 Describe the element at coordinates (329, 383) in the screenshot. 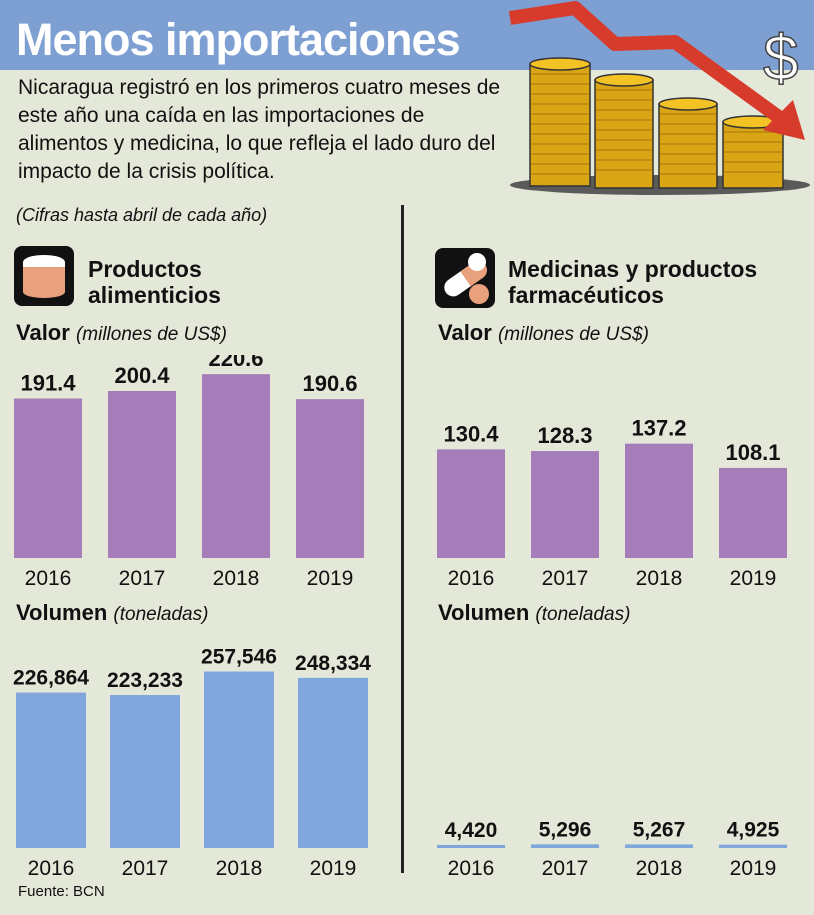

I see `food-value-value-label-2019: 190.6` at that location.